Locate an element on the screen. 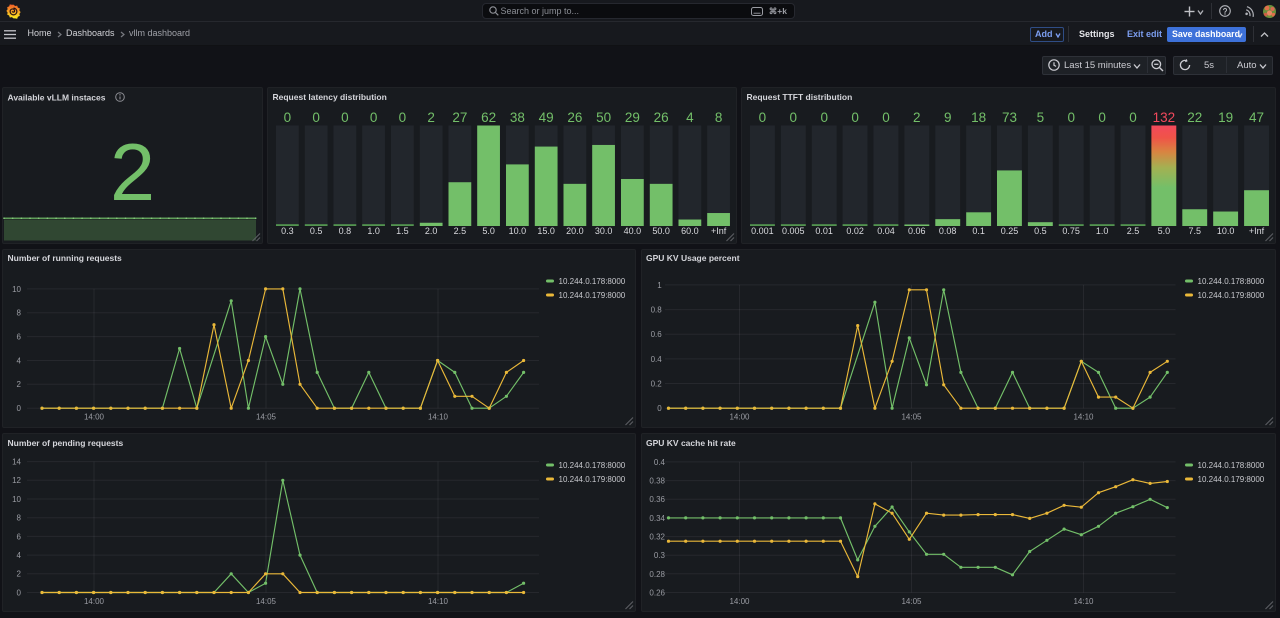 This screenshot has height=618, width=1280. svg-text: 0.6 is located at coordinates (656, 334).